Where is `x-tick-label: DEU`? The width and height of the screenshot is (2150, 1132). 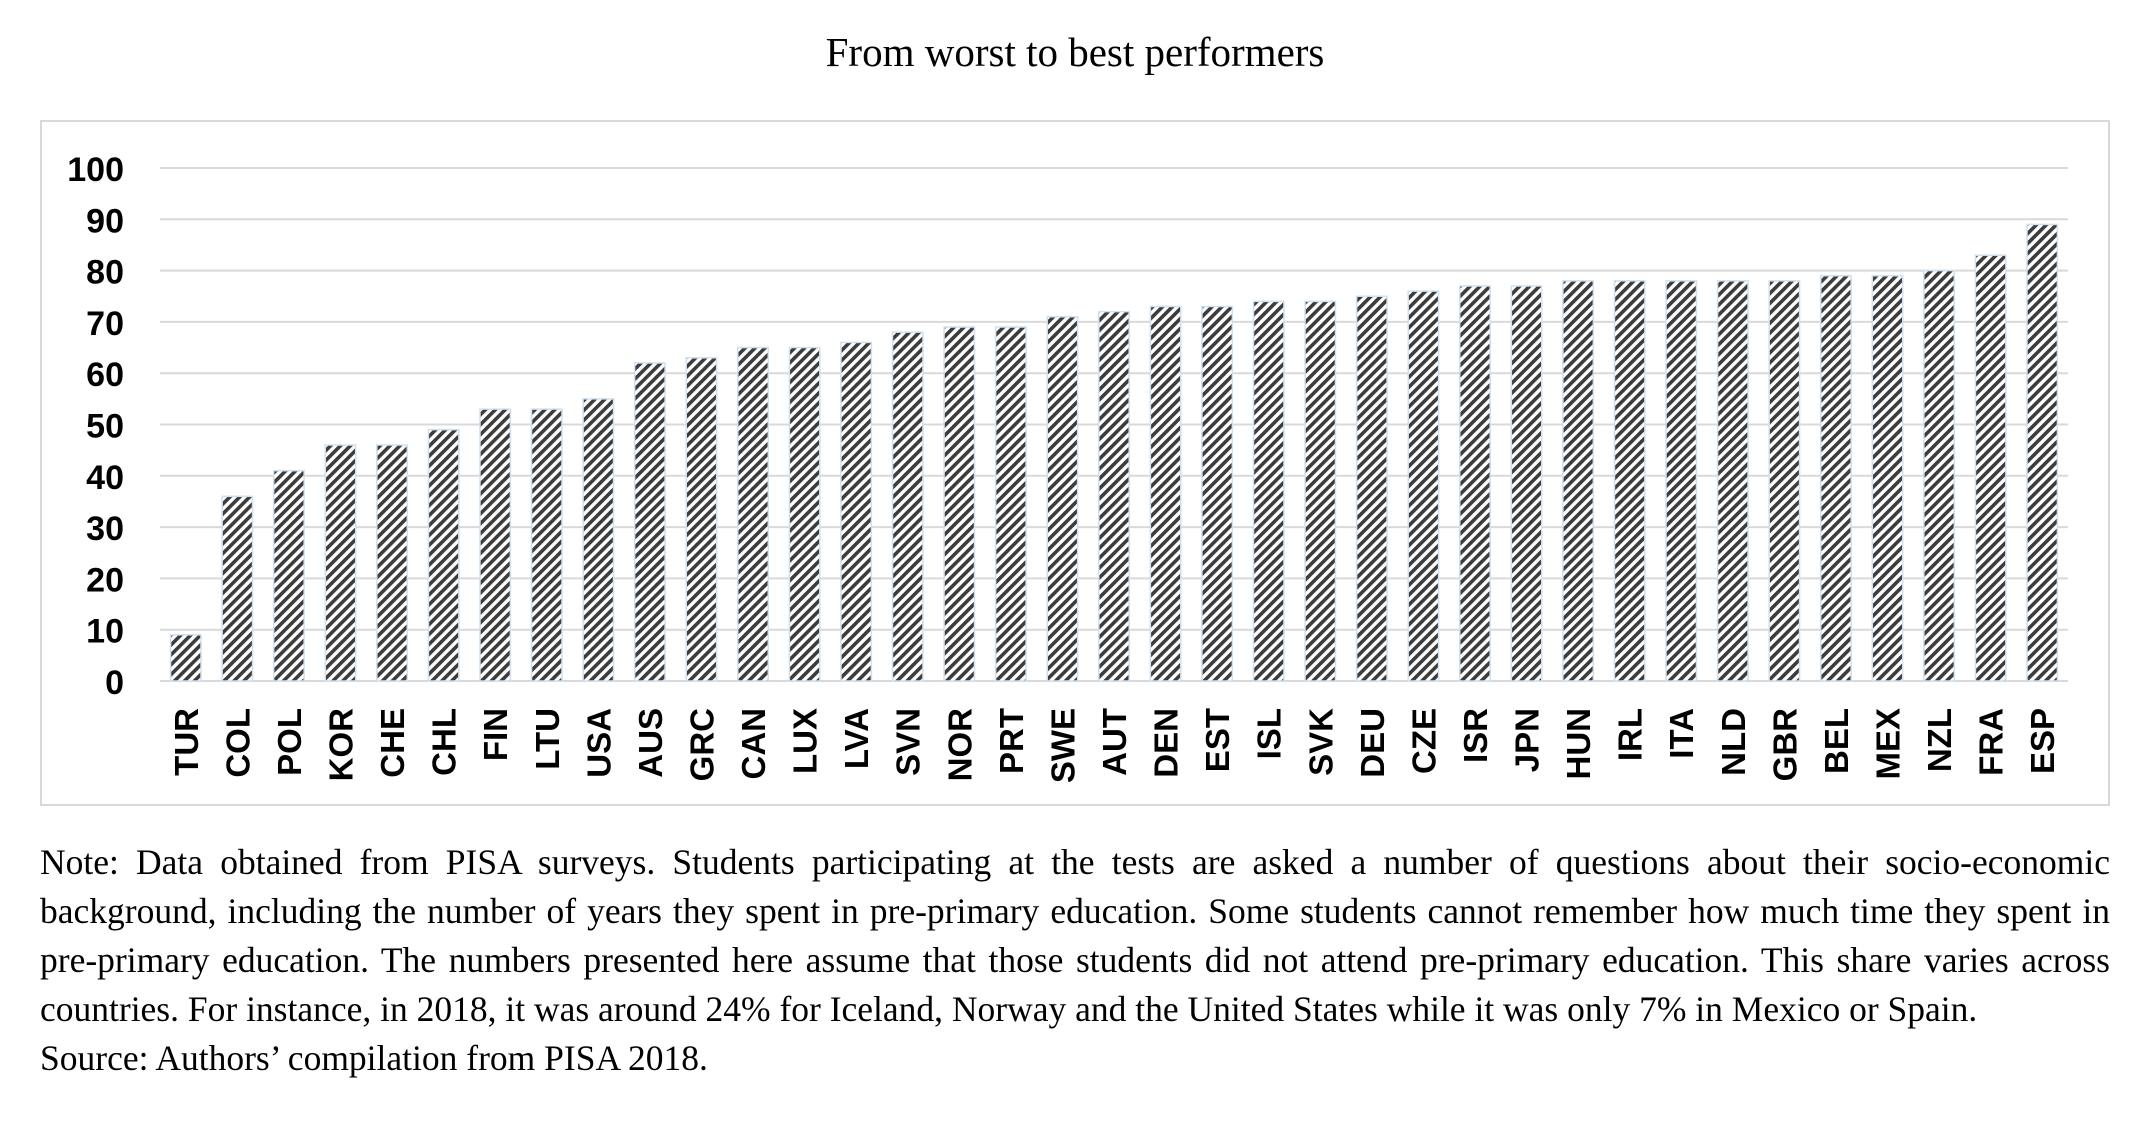 x-tick-label: DEU is located at coordinates (1372, 743).